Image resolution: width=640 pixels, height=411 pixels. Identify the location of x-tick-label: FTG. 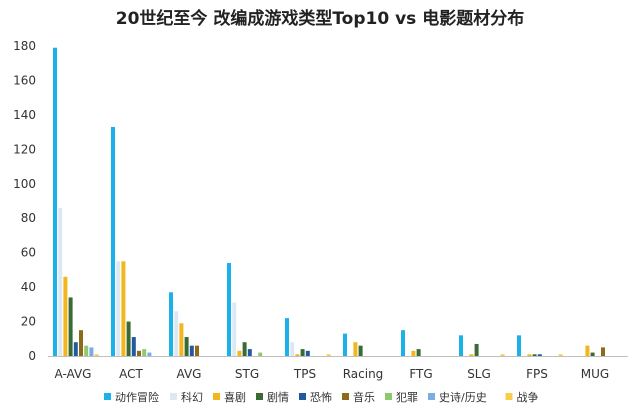
(420, 374).